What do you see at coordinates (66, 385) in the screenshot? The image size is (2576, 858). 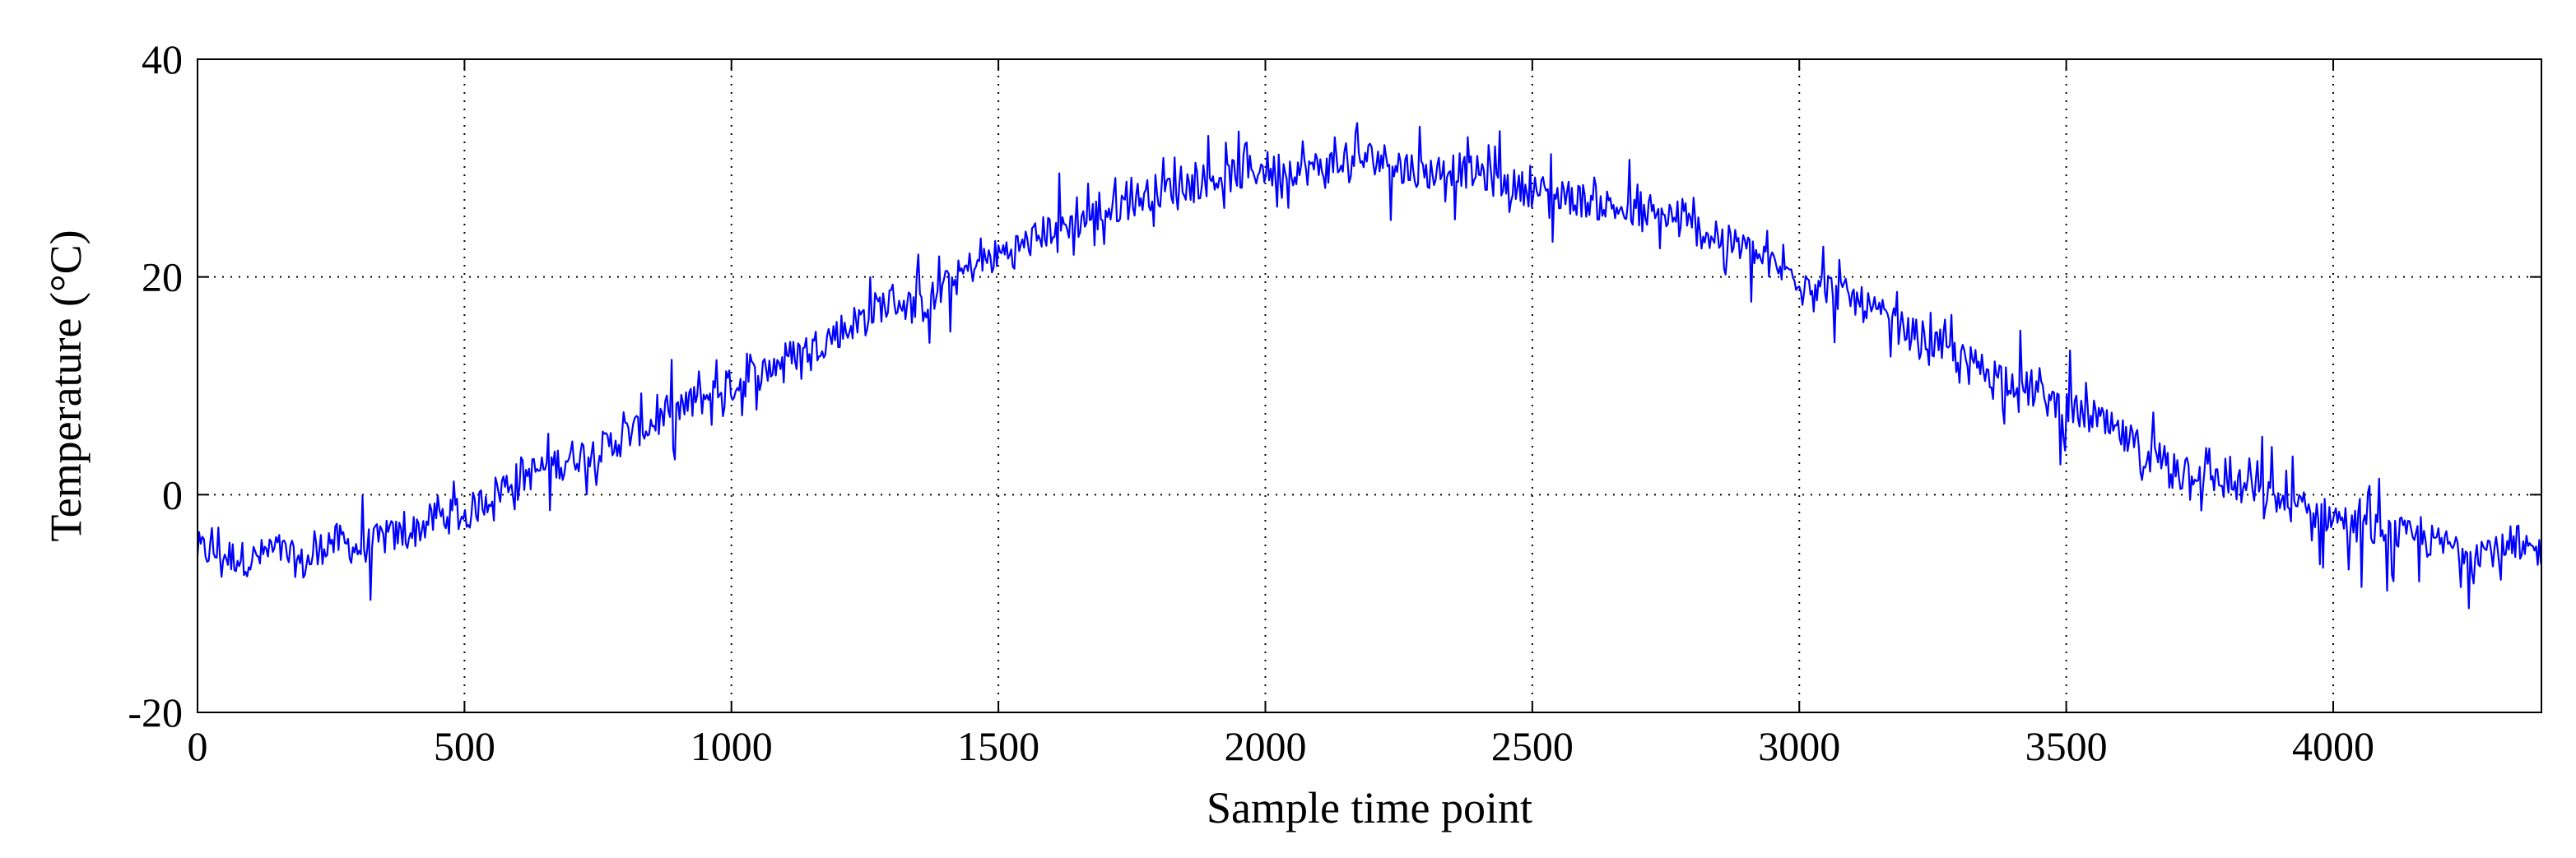 I see `y-axis-label: Temperature (°C)` at bounding box center [66, 385].